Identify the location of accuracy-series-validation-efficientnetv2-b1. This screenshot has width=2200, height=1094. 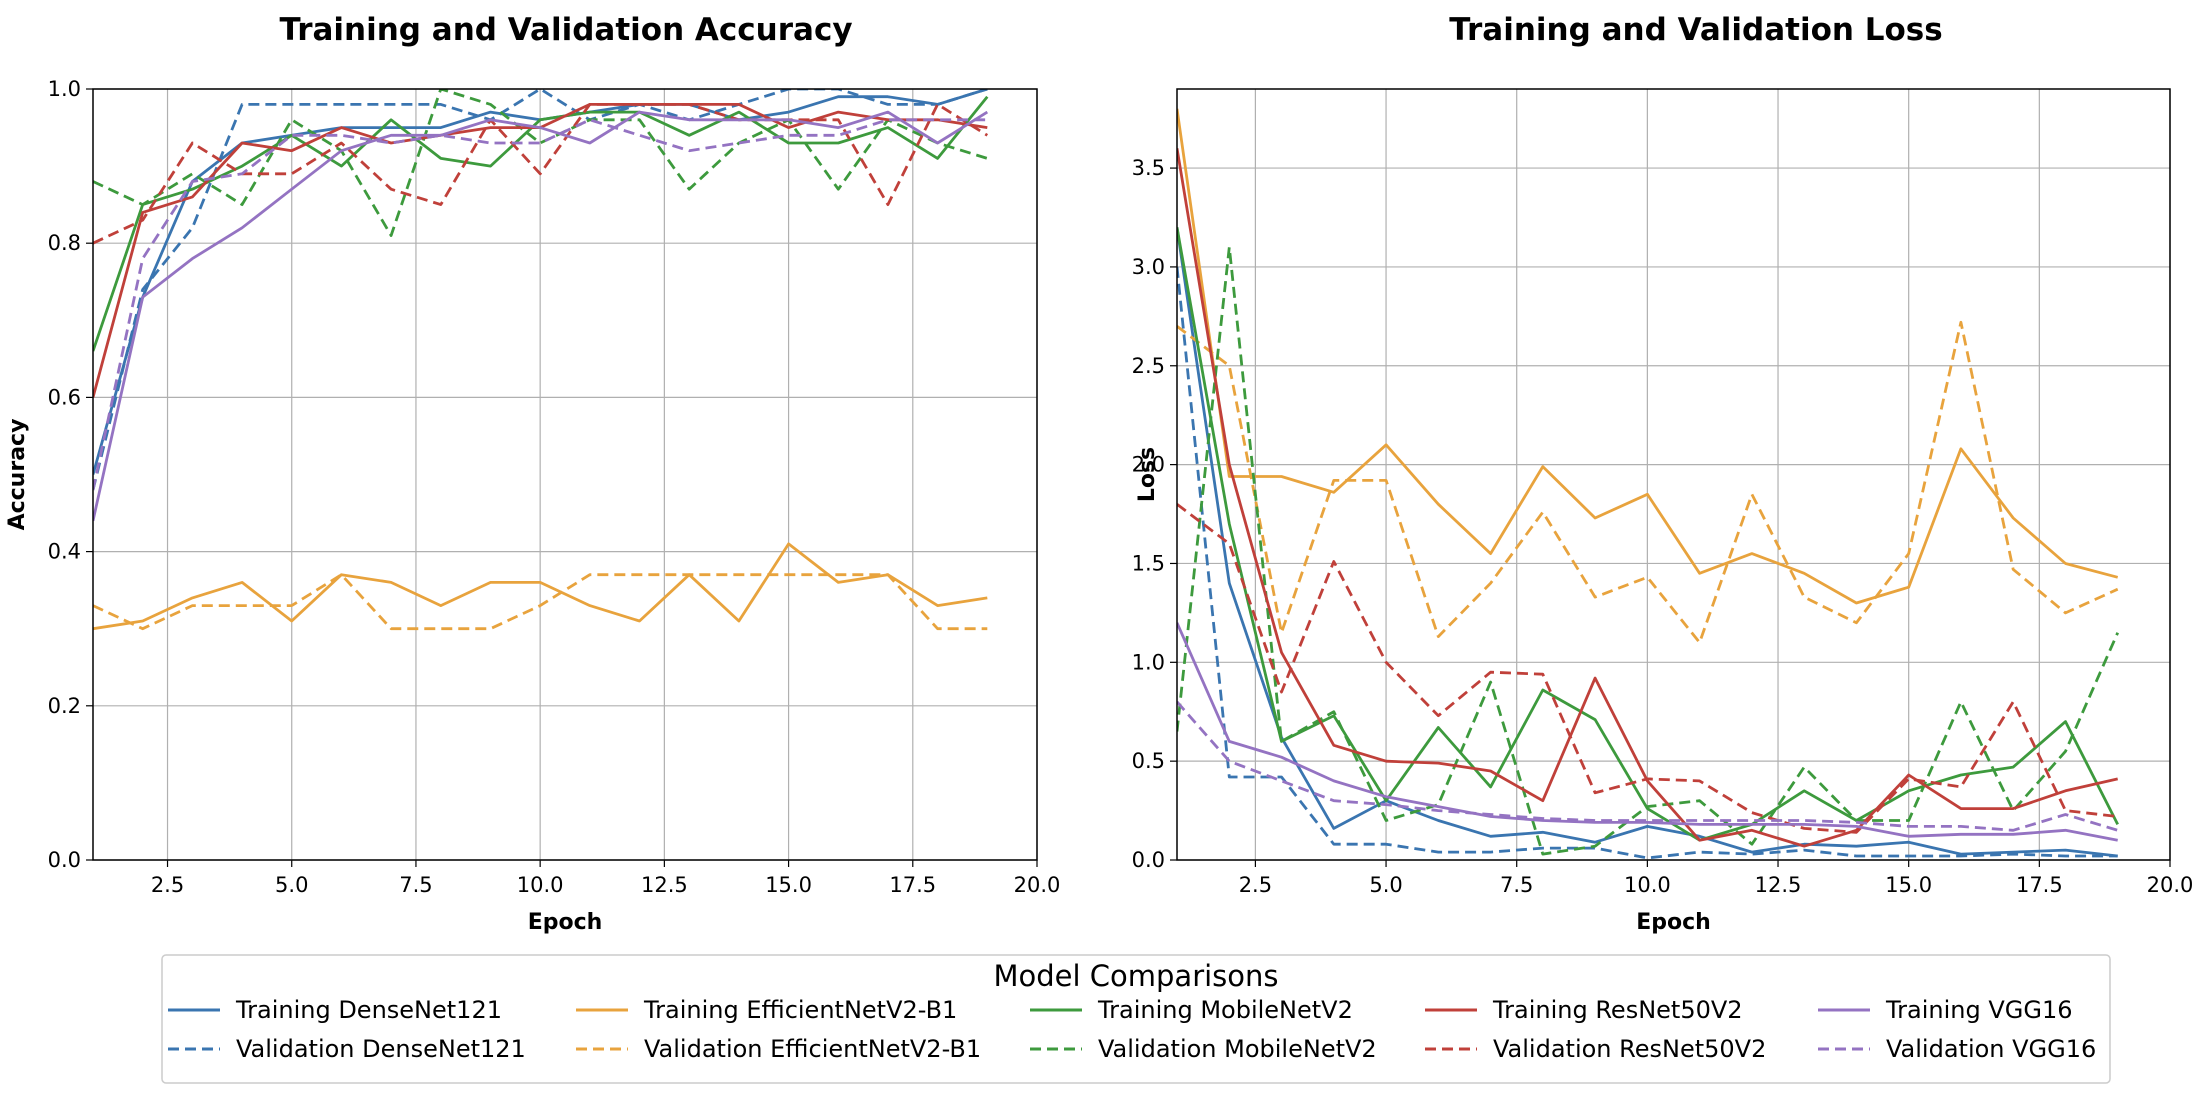
(540, 602).